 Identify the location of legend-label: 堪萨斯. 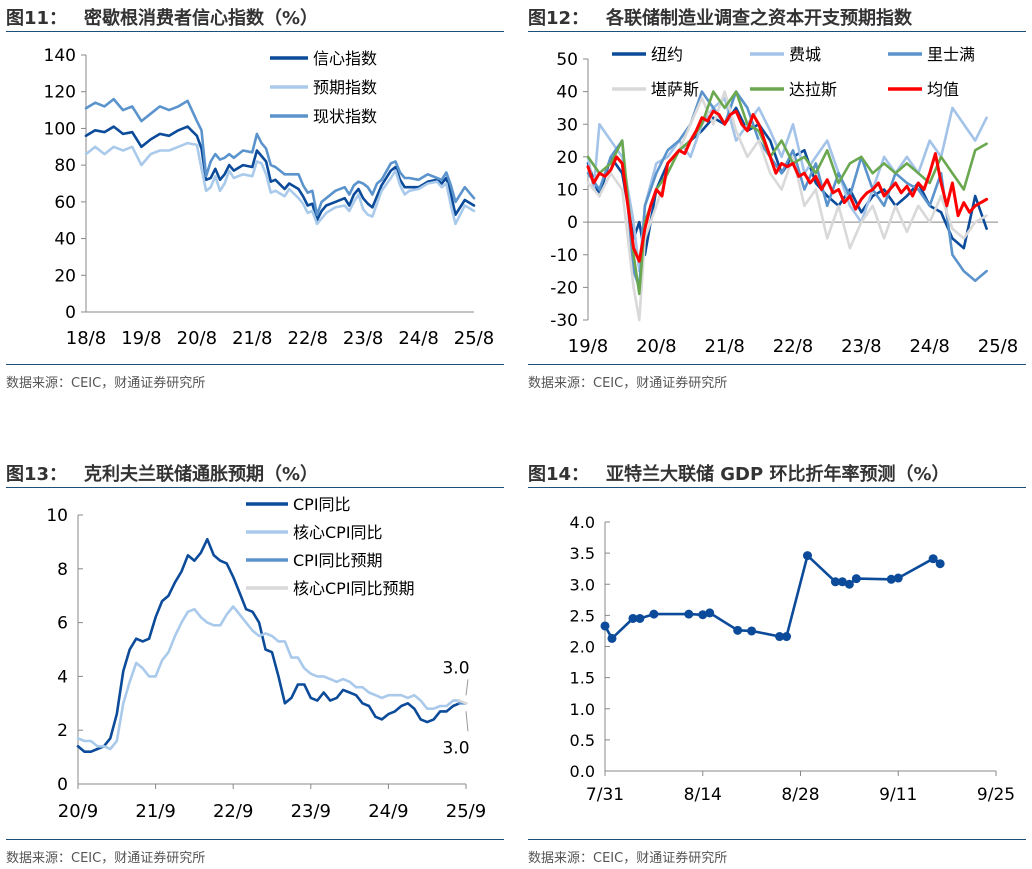
(675, 89).